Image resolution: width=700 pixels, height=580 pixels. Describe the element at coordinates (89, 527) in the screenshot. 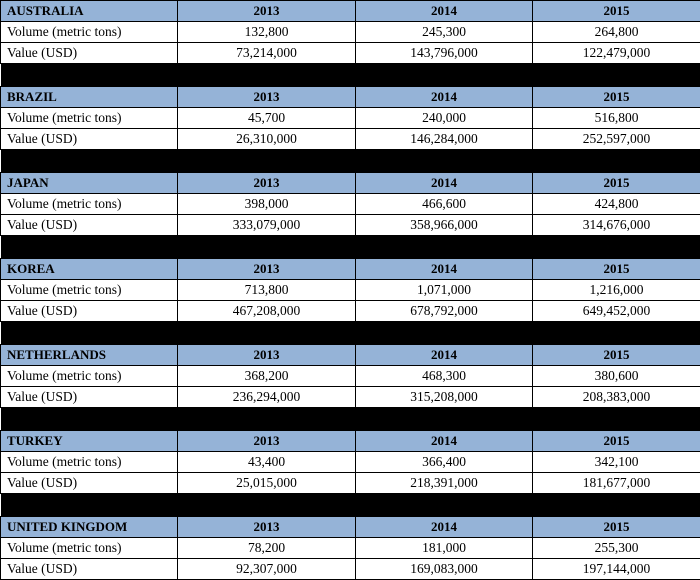

I see `country-name: UNITED KINGDOM` at that location.